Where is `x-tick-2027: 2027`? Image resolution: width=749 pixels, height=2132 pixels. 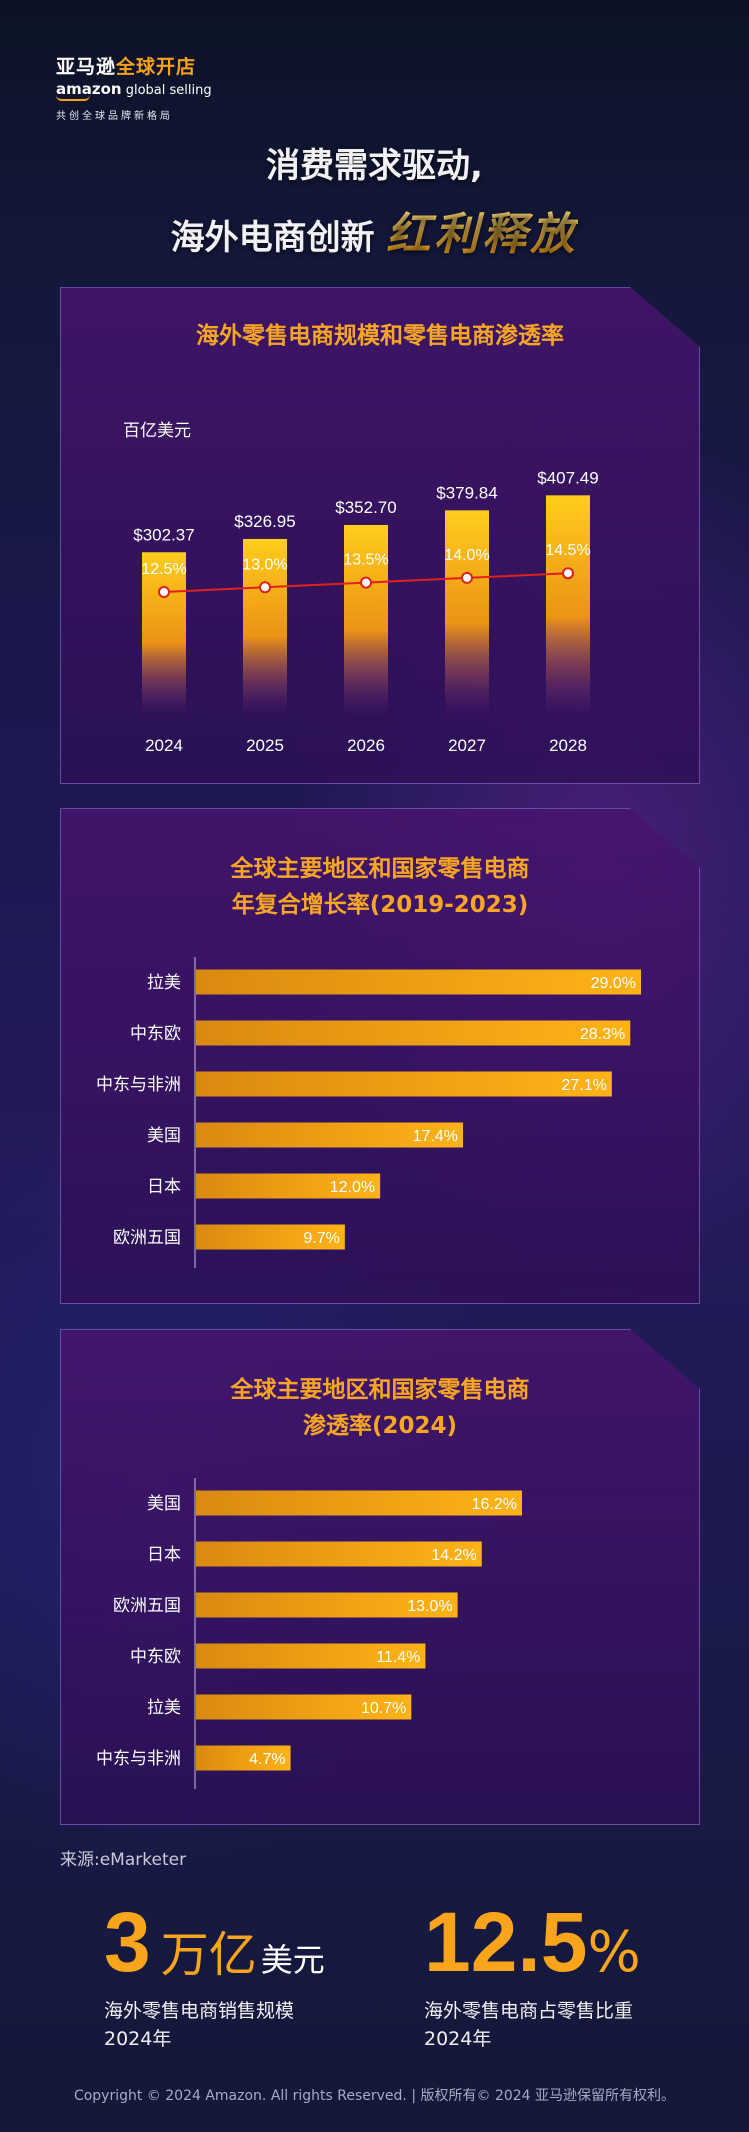 x-tick-2027: 2027 is located at coordinates (467, 745).